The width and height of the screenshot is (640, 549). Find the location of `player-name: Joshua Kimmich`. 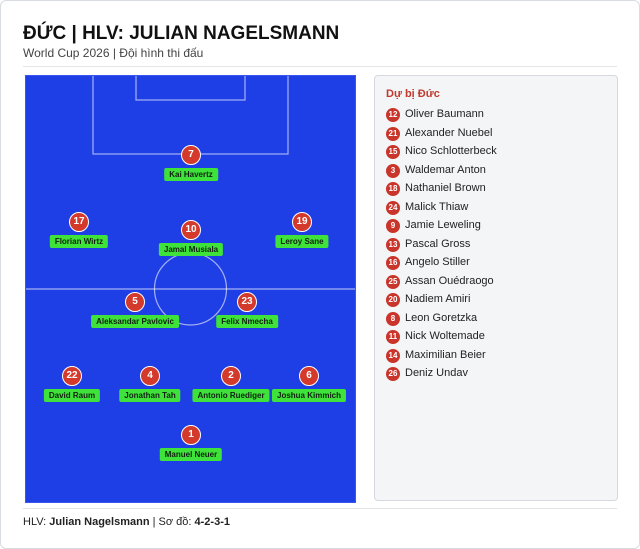

player-name: Joshua Kimmich is located at coordinates (309, 395).